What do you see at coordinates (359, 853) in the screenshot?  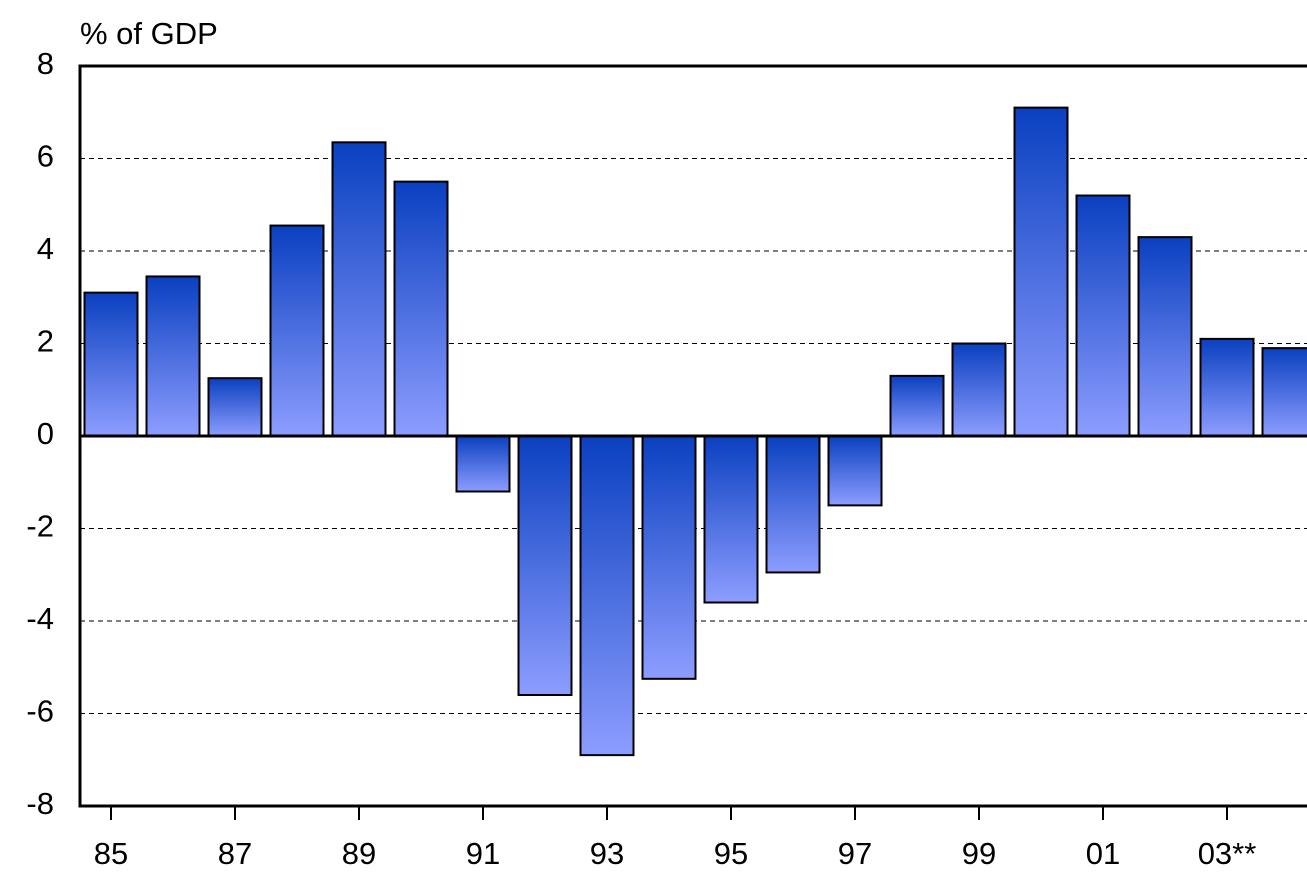 I see `x-tick-label: 89` at bounding box center [359, 853].